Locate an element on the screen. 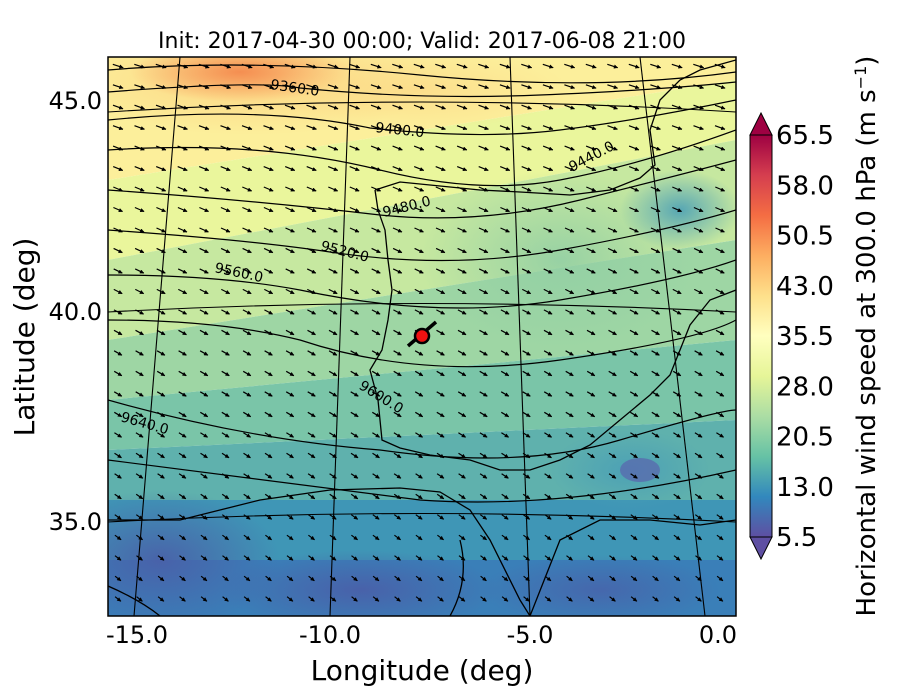  y-axis-title: Latitude (deg) is located at coordinates (24, 337).